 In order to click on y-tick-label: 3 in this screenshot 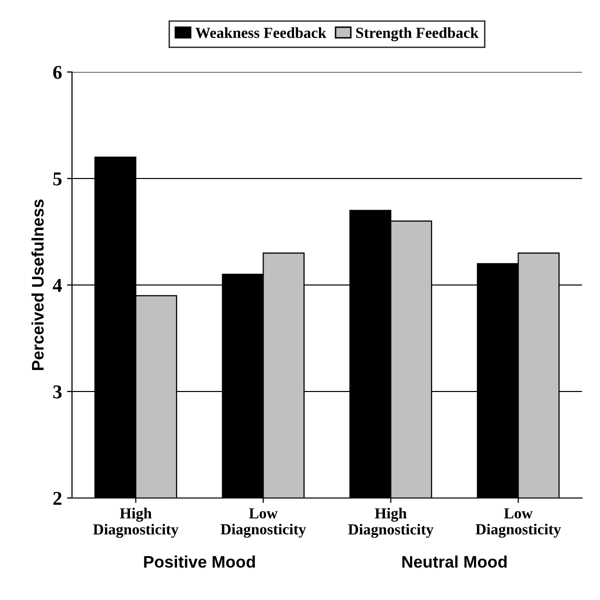, I will do `click(57, 391)`.